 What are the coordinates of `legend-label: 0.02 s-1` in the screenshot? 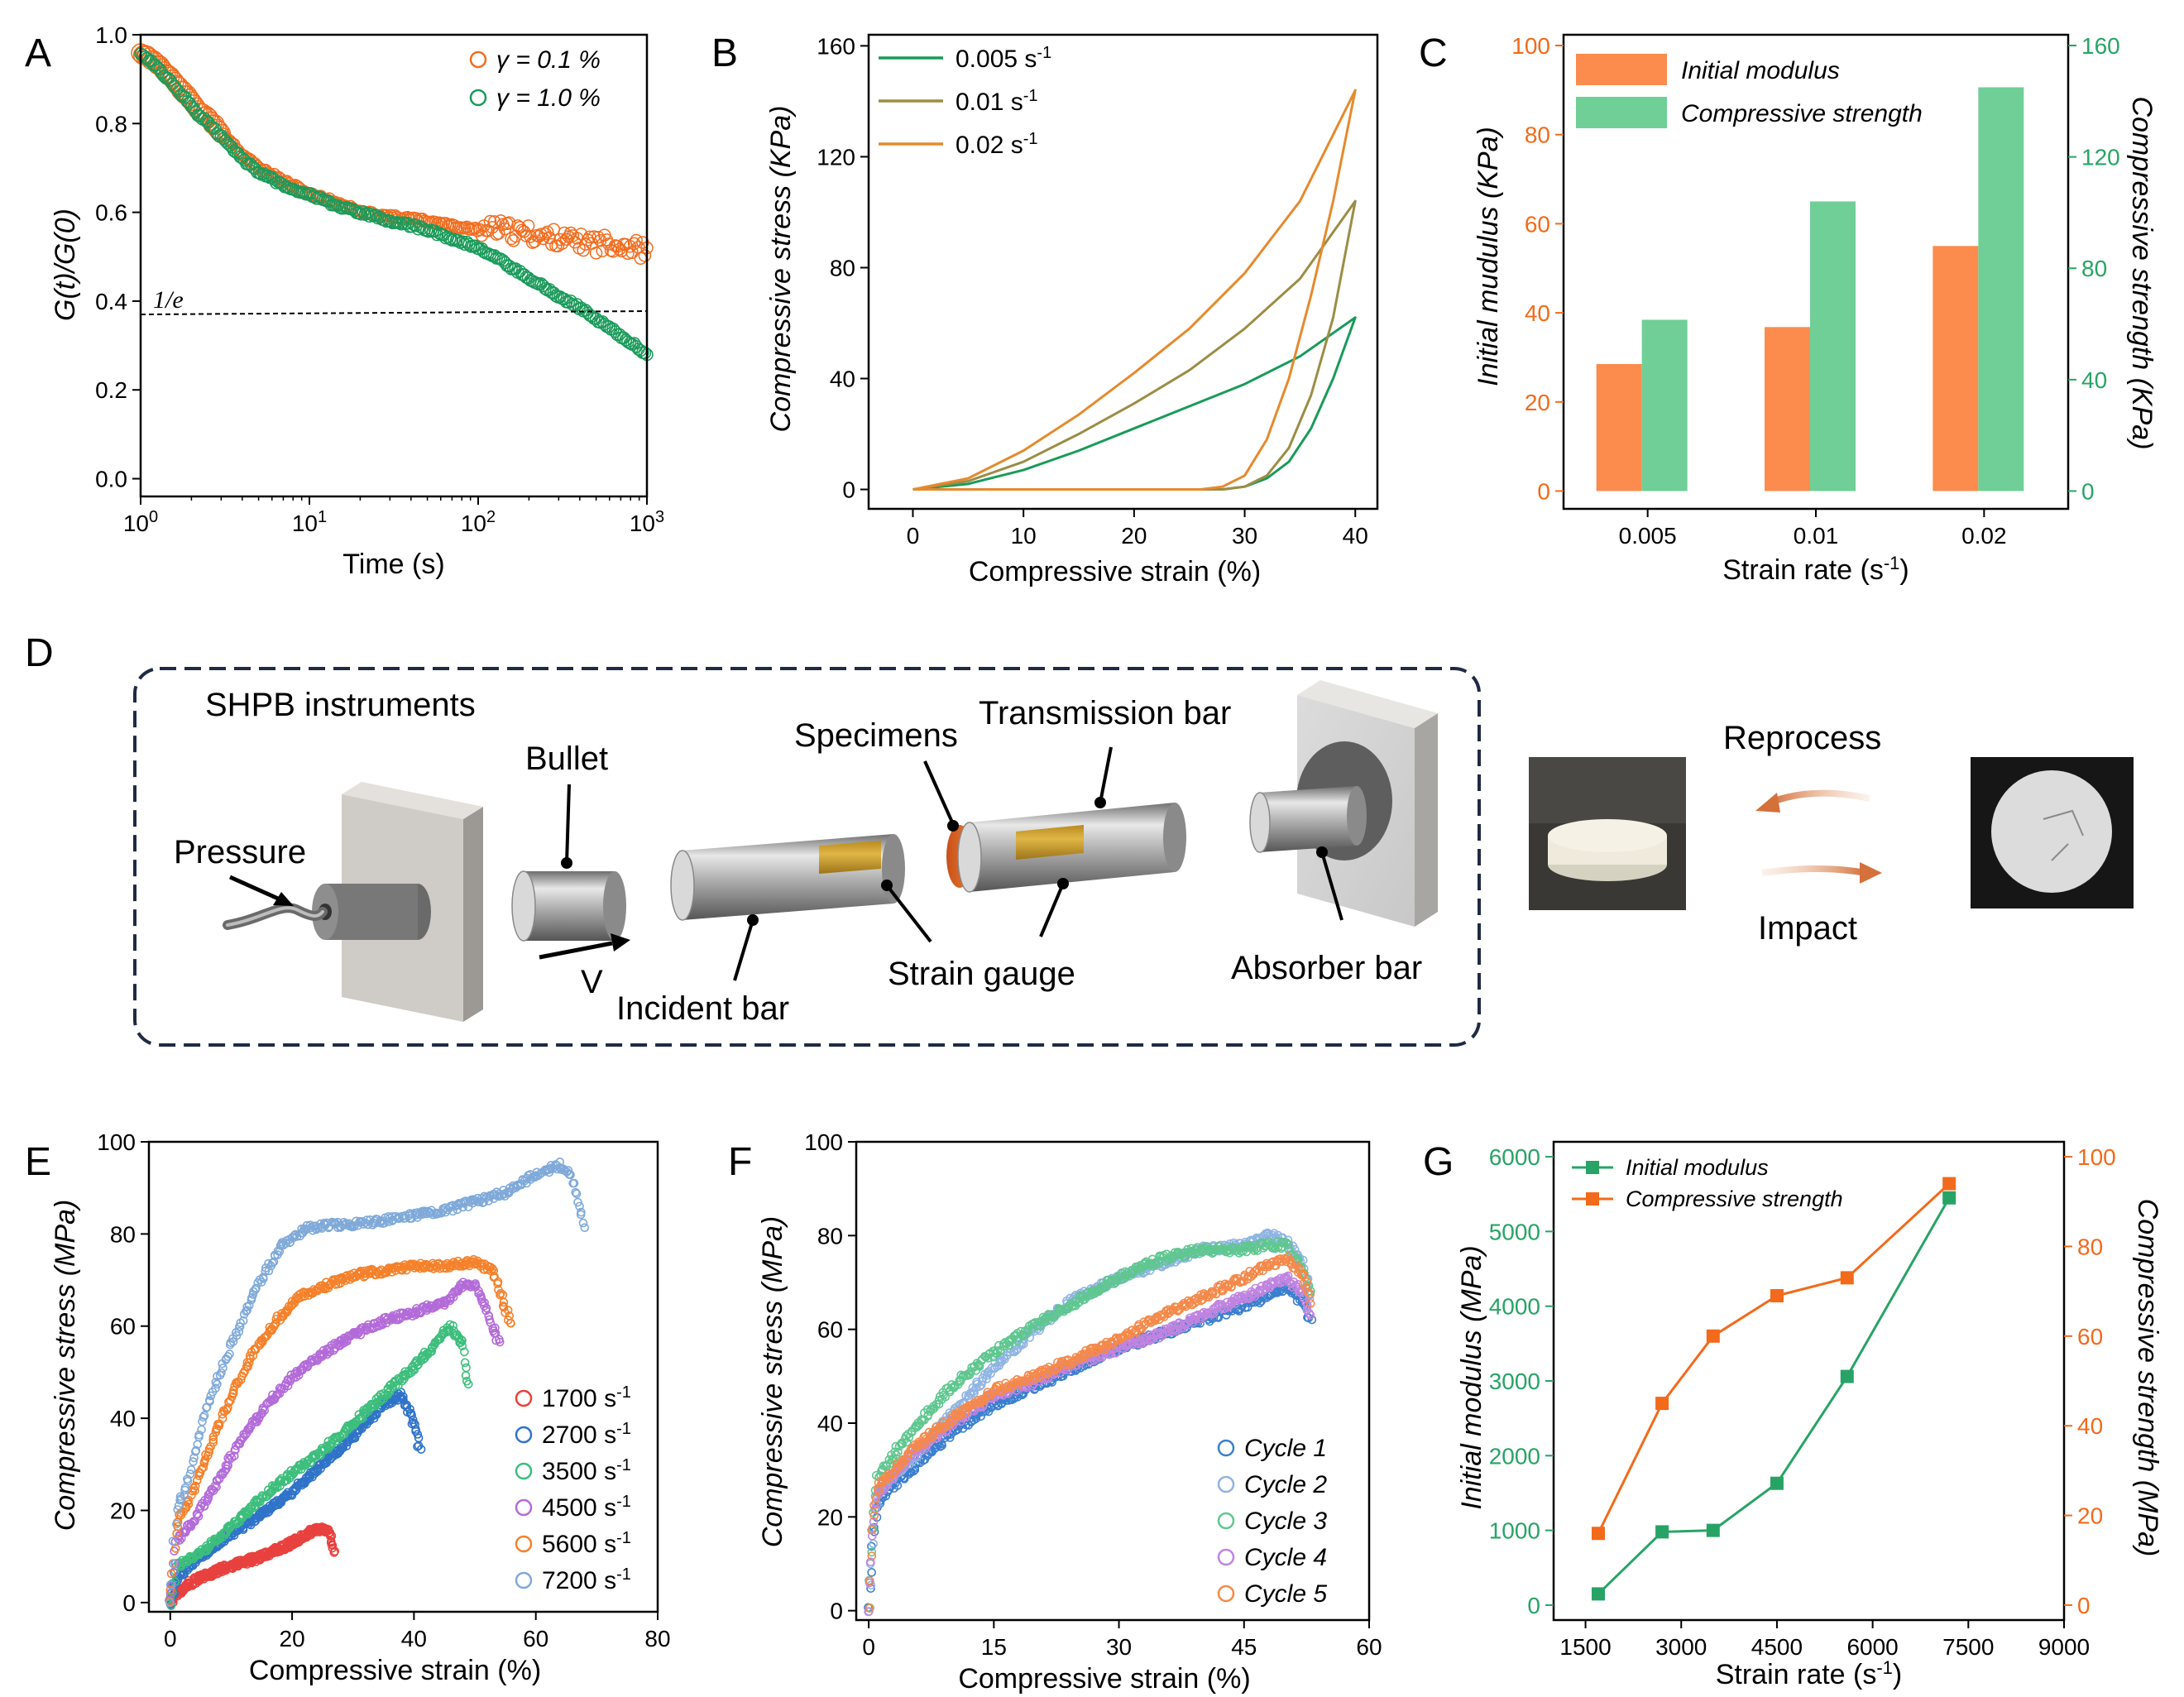 It's located at (997, 144).